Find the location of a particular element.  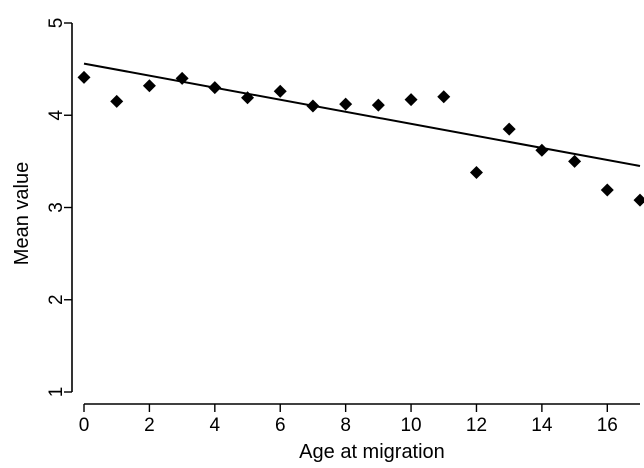

y-tick-label: 3 is located at coordinates (56, 207).